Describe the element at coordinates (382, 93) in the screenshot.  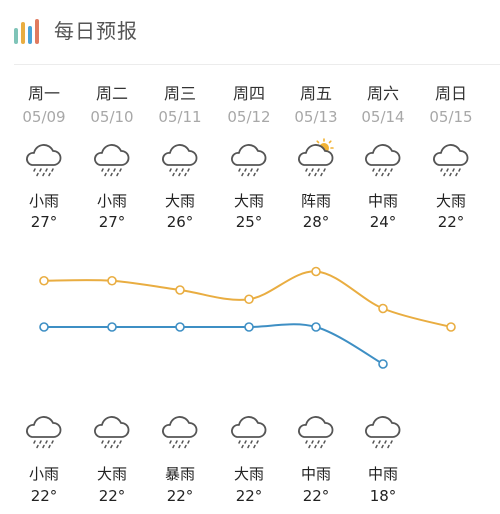
I see `day-label: 周六` at that location.